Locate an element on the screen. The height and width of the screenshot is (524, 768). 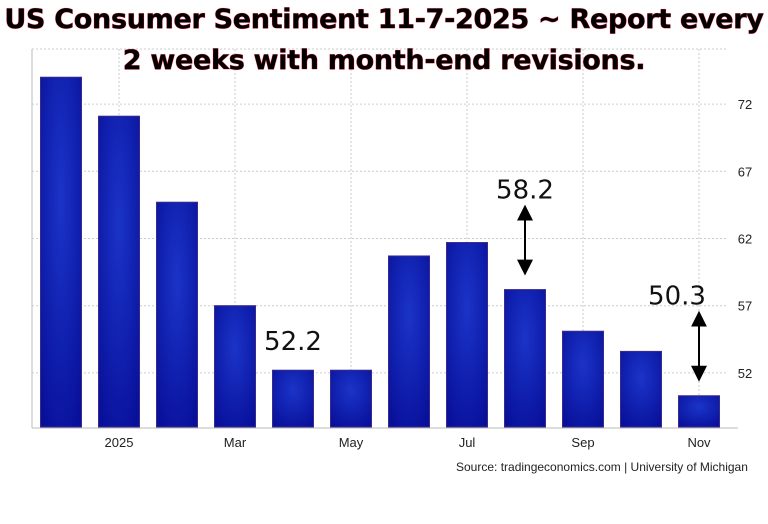
bar-jul is located at coordinates (467, 335).